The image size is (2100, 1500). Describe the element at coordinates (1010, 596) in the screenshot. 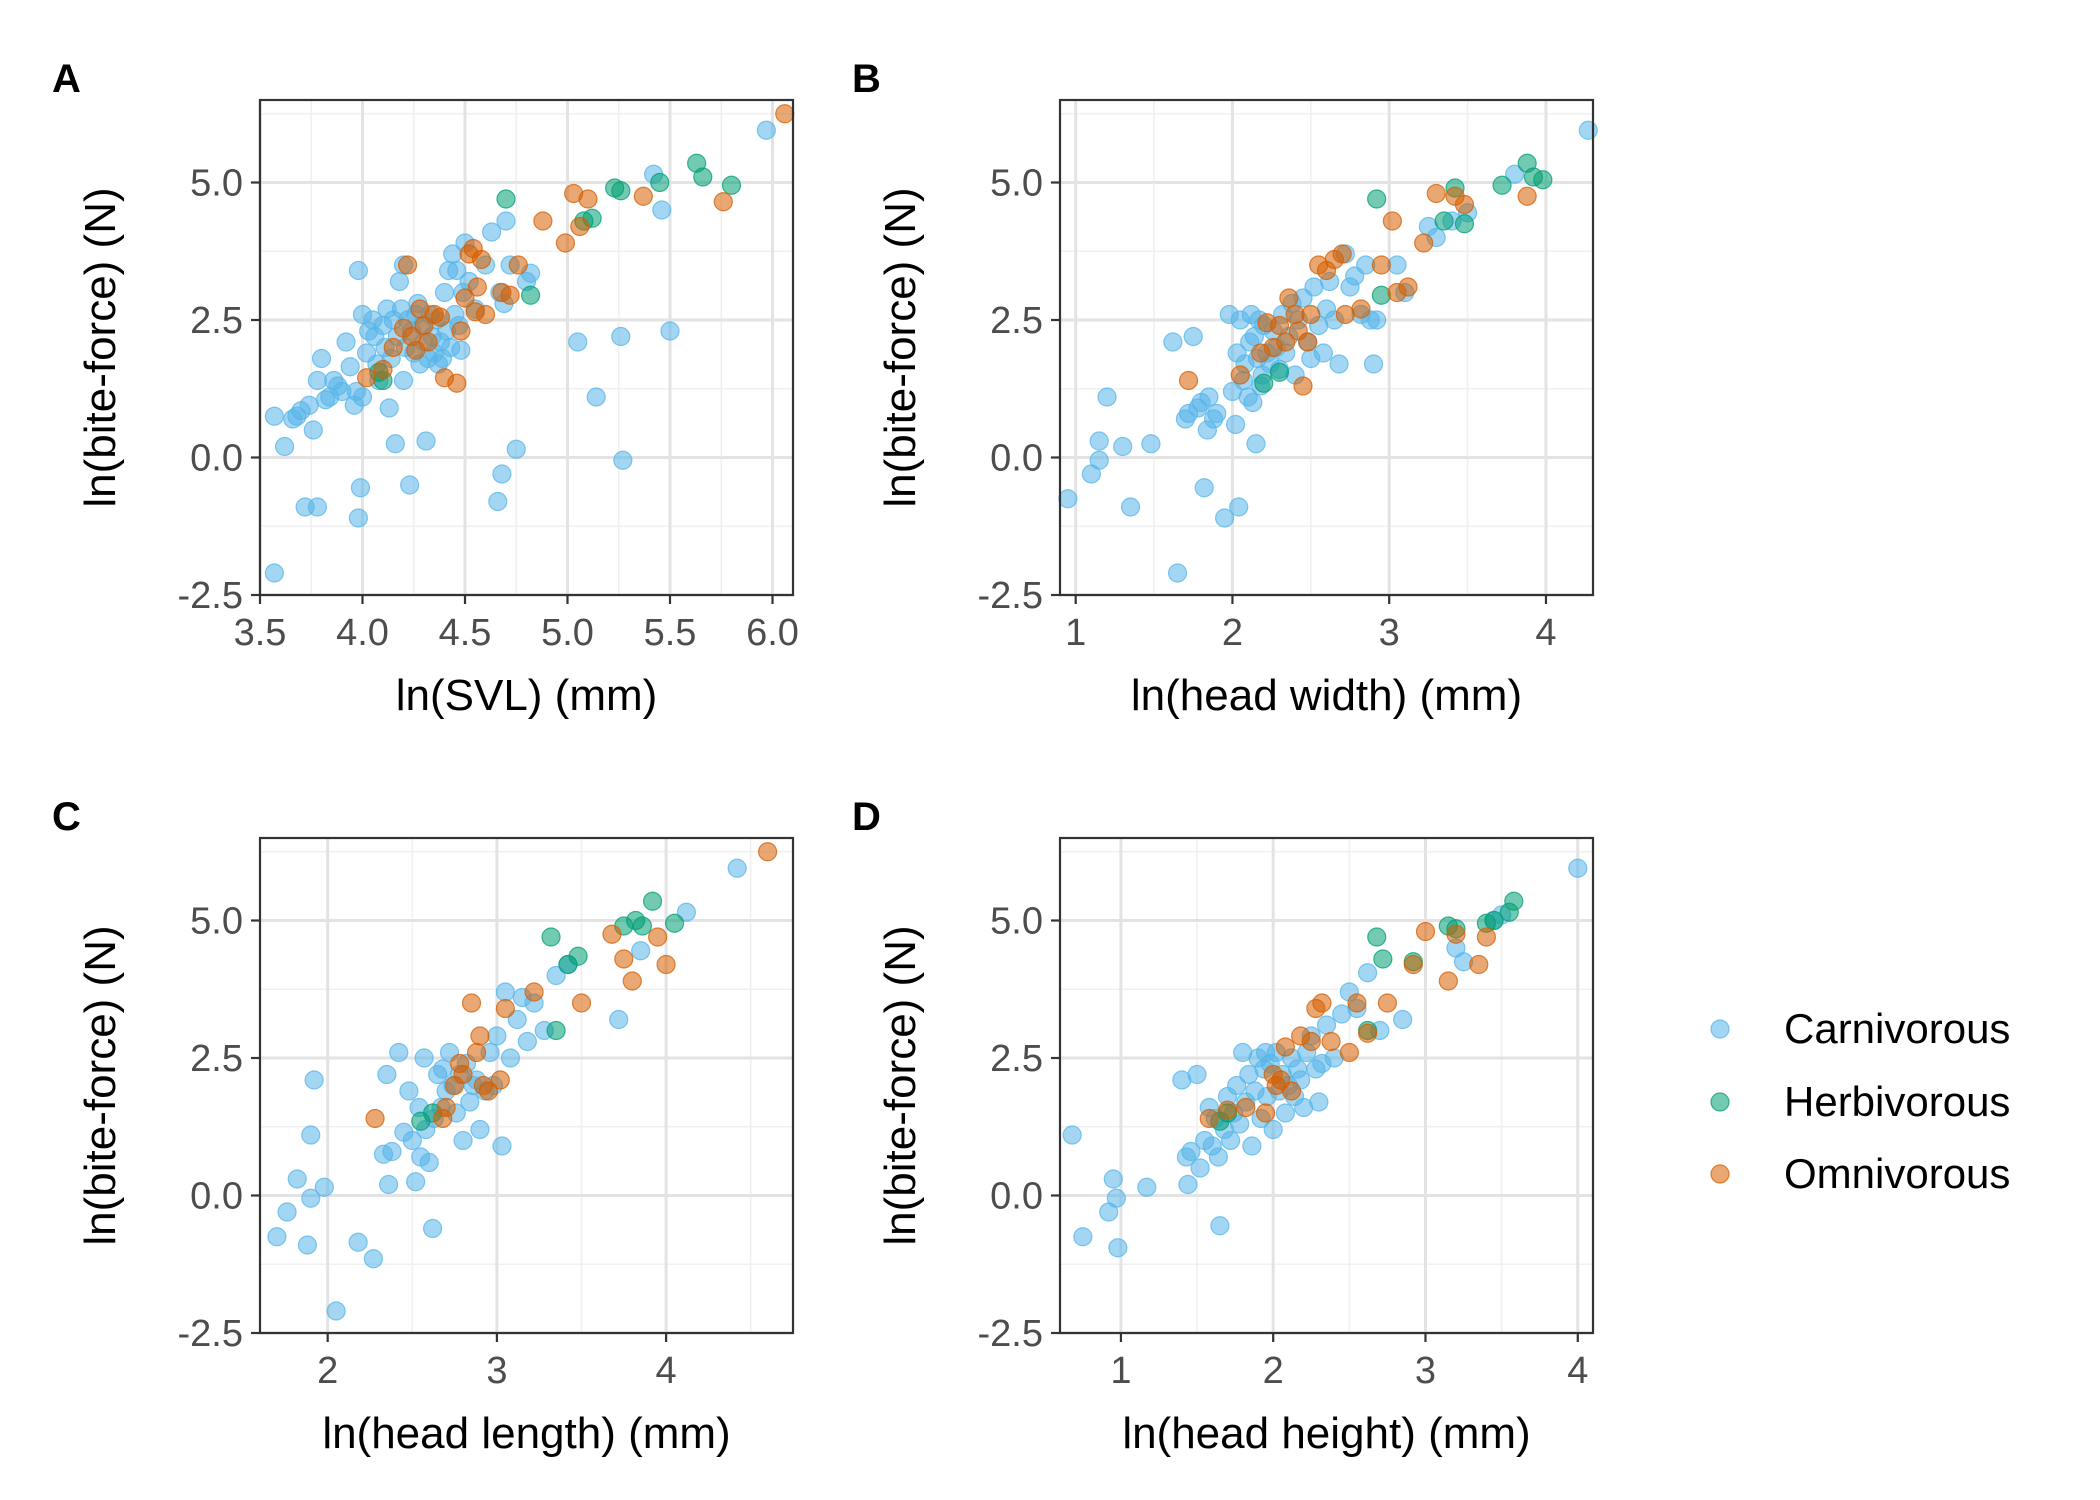

I see `y-tick-label: -2.5` at that location.